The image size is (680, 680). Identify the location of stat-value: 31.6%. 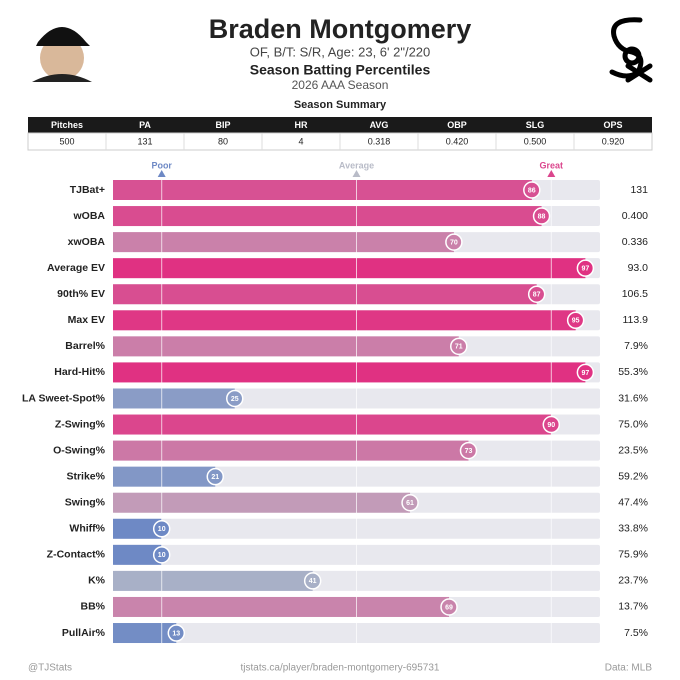
(633, 398).